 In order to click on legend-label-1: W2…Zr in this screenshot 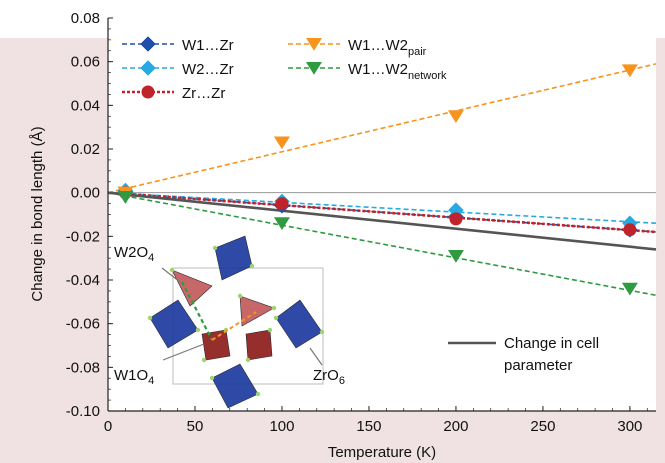, I will do `click(208, 69)`.